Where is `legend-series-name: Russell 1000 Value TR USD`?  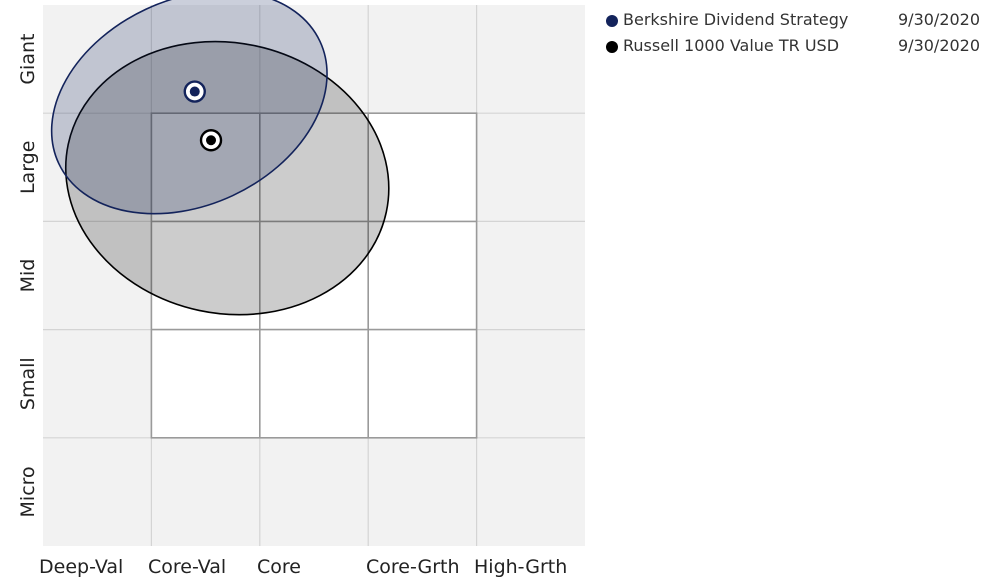
legend-series-name: Russell 1000 Value TR USD is located at coordinates (731, 45).